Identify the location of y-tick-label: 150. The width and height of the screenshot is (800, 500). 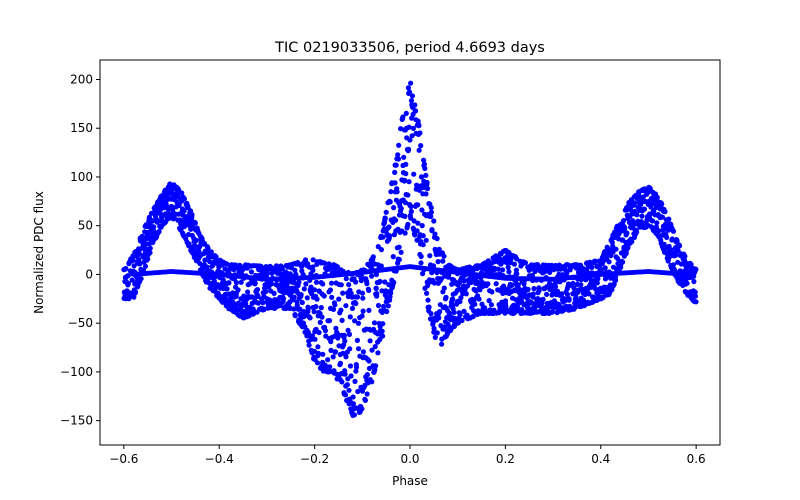
(81, 128).